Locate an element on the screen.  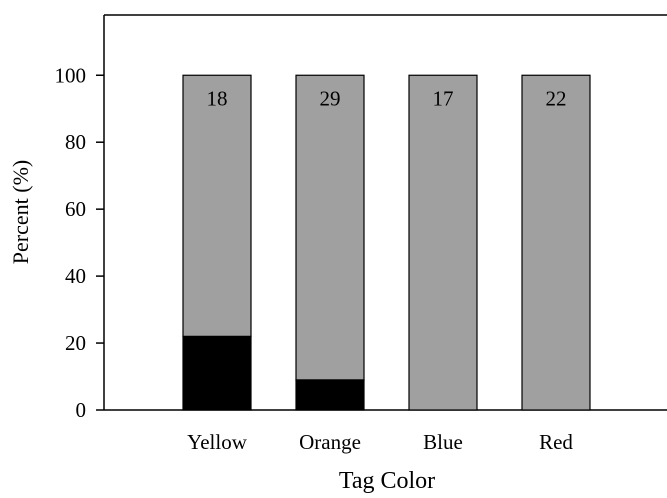
x-tick-label: Red is located at coordinates (556, 442).